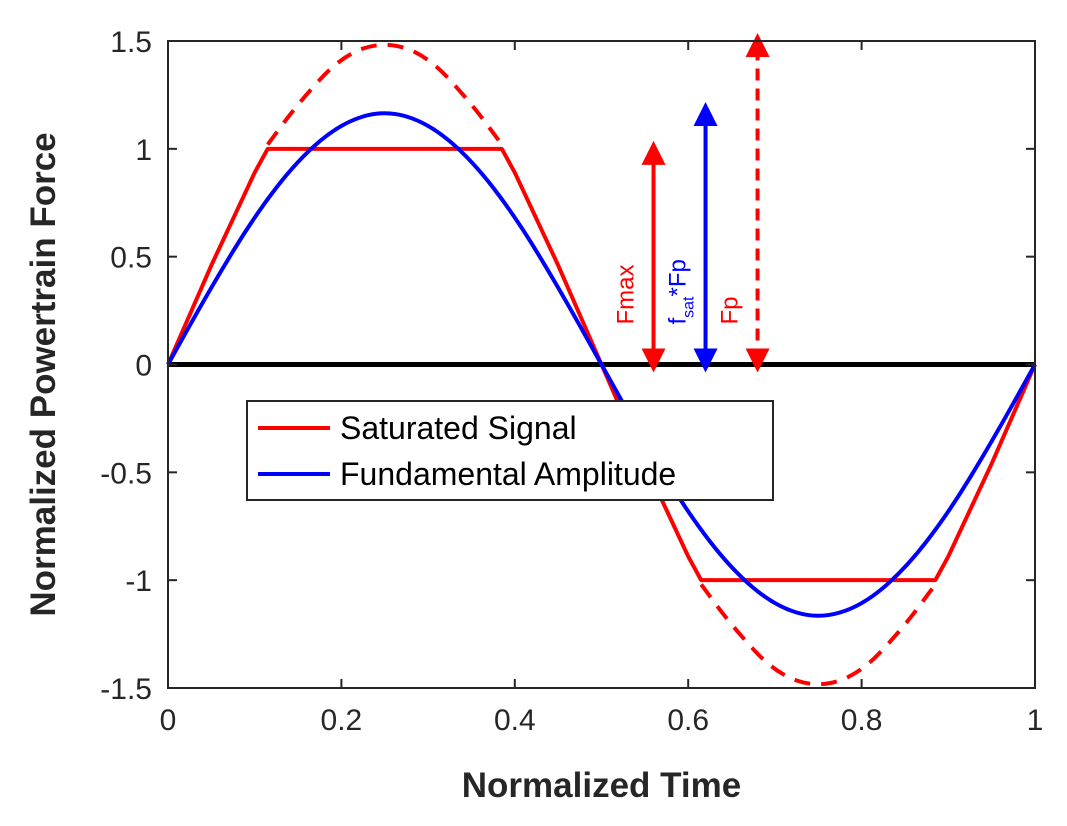  What do you see at coordinates (515, 720) in the screenshot?
I see `x-tick-label: 0.4` at bounding box center [515, 720].